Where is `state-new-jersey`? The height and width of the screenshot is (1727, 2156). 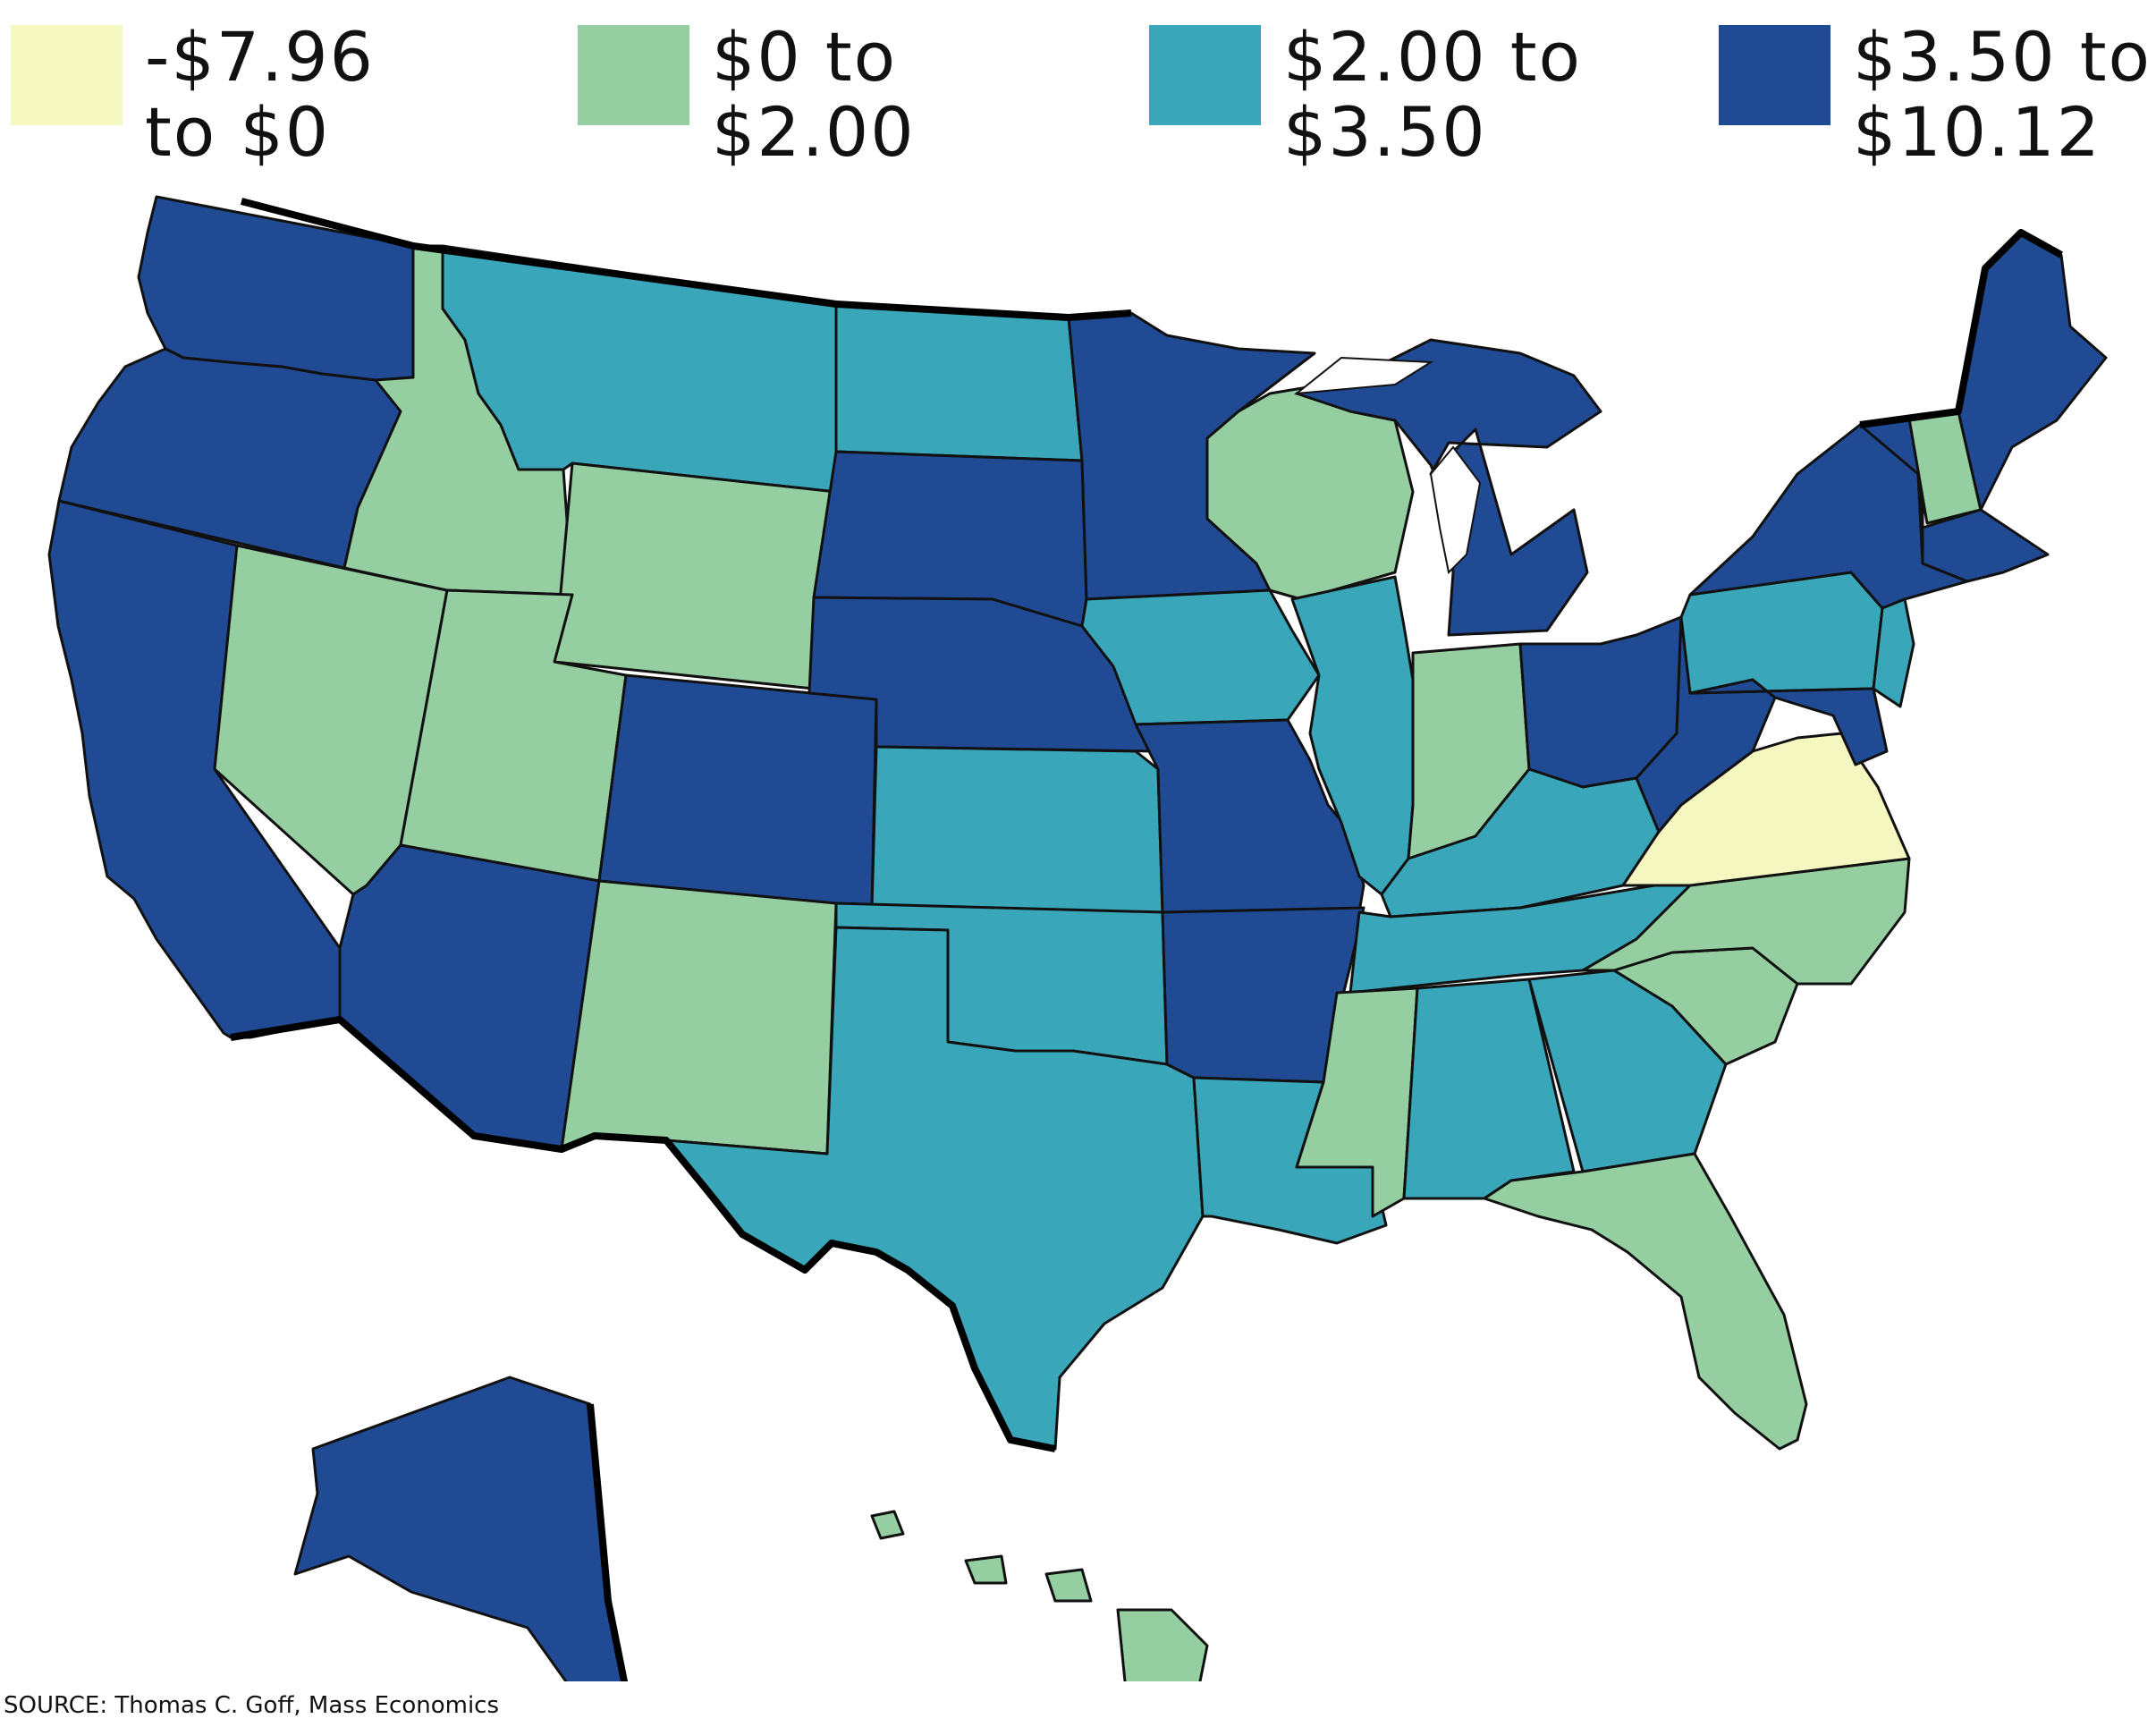 state-new-jersey is located at coordinates (1894, 653).